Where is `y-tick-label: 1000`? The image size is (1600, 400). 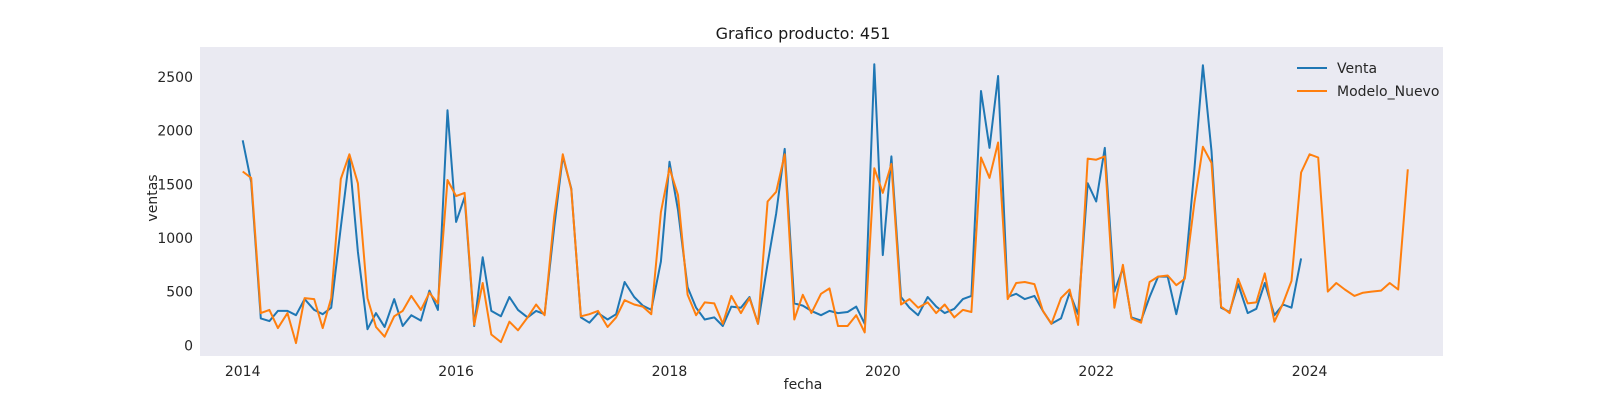 y-tick-label: 1000 is located at coordinates (175, 239).